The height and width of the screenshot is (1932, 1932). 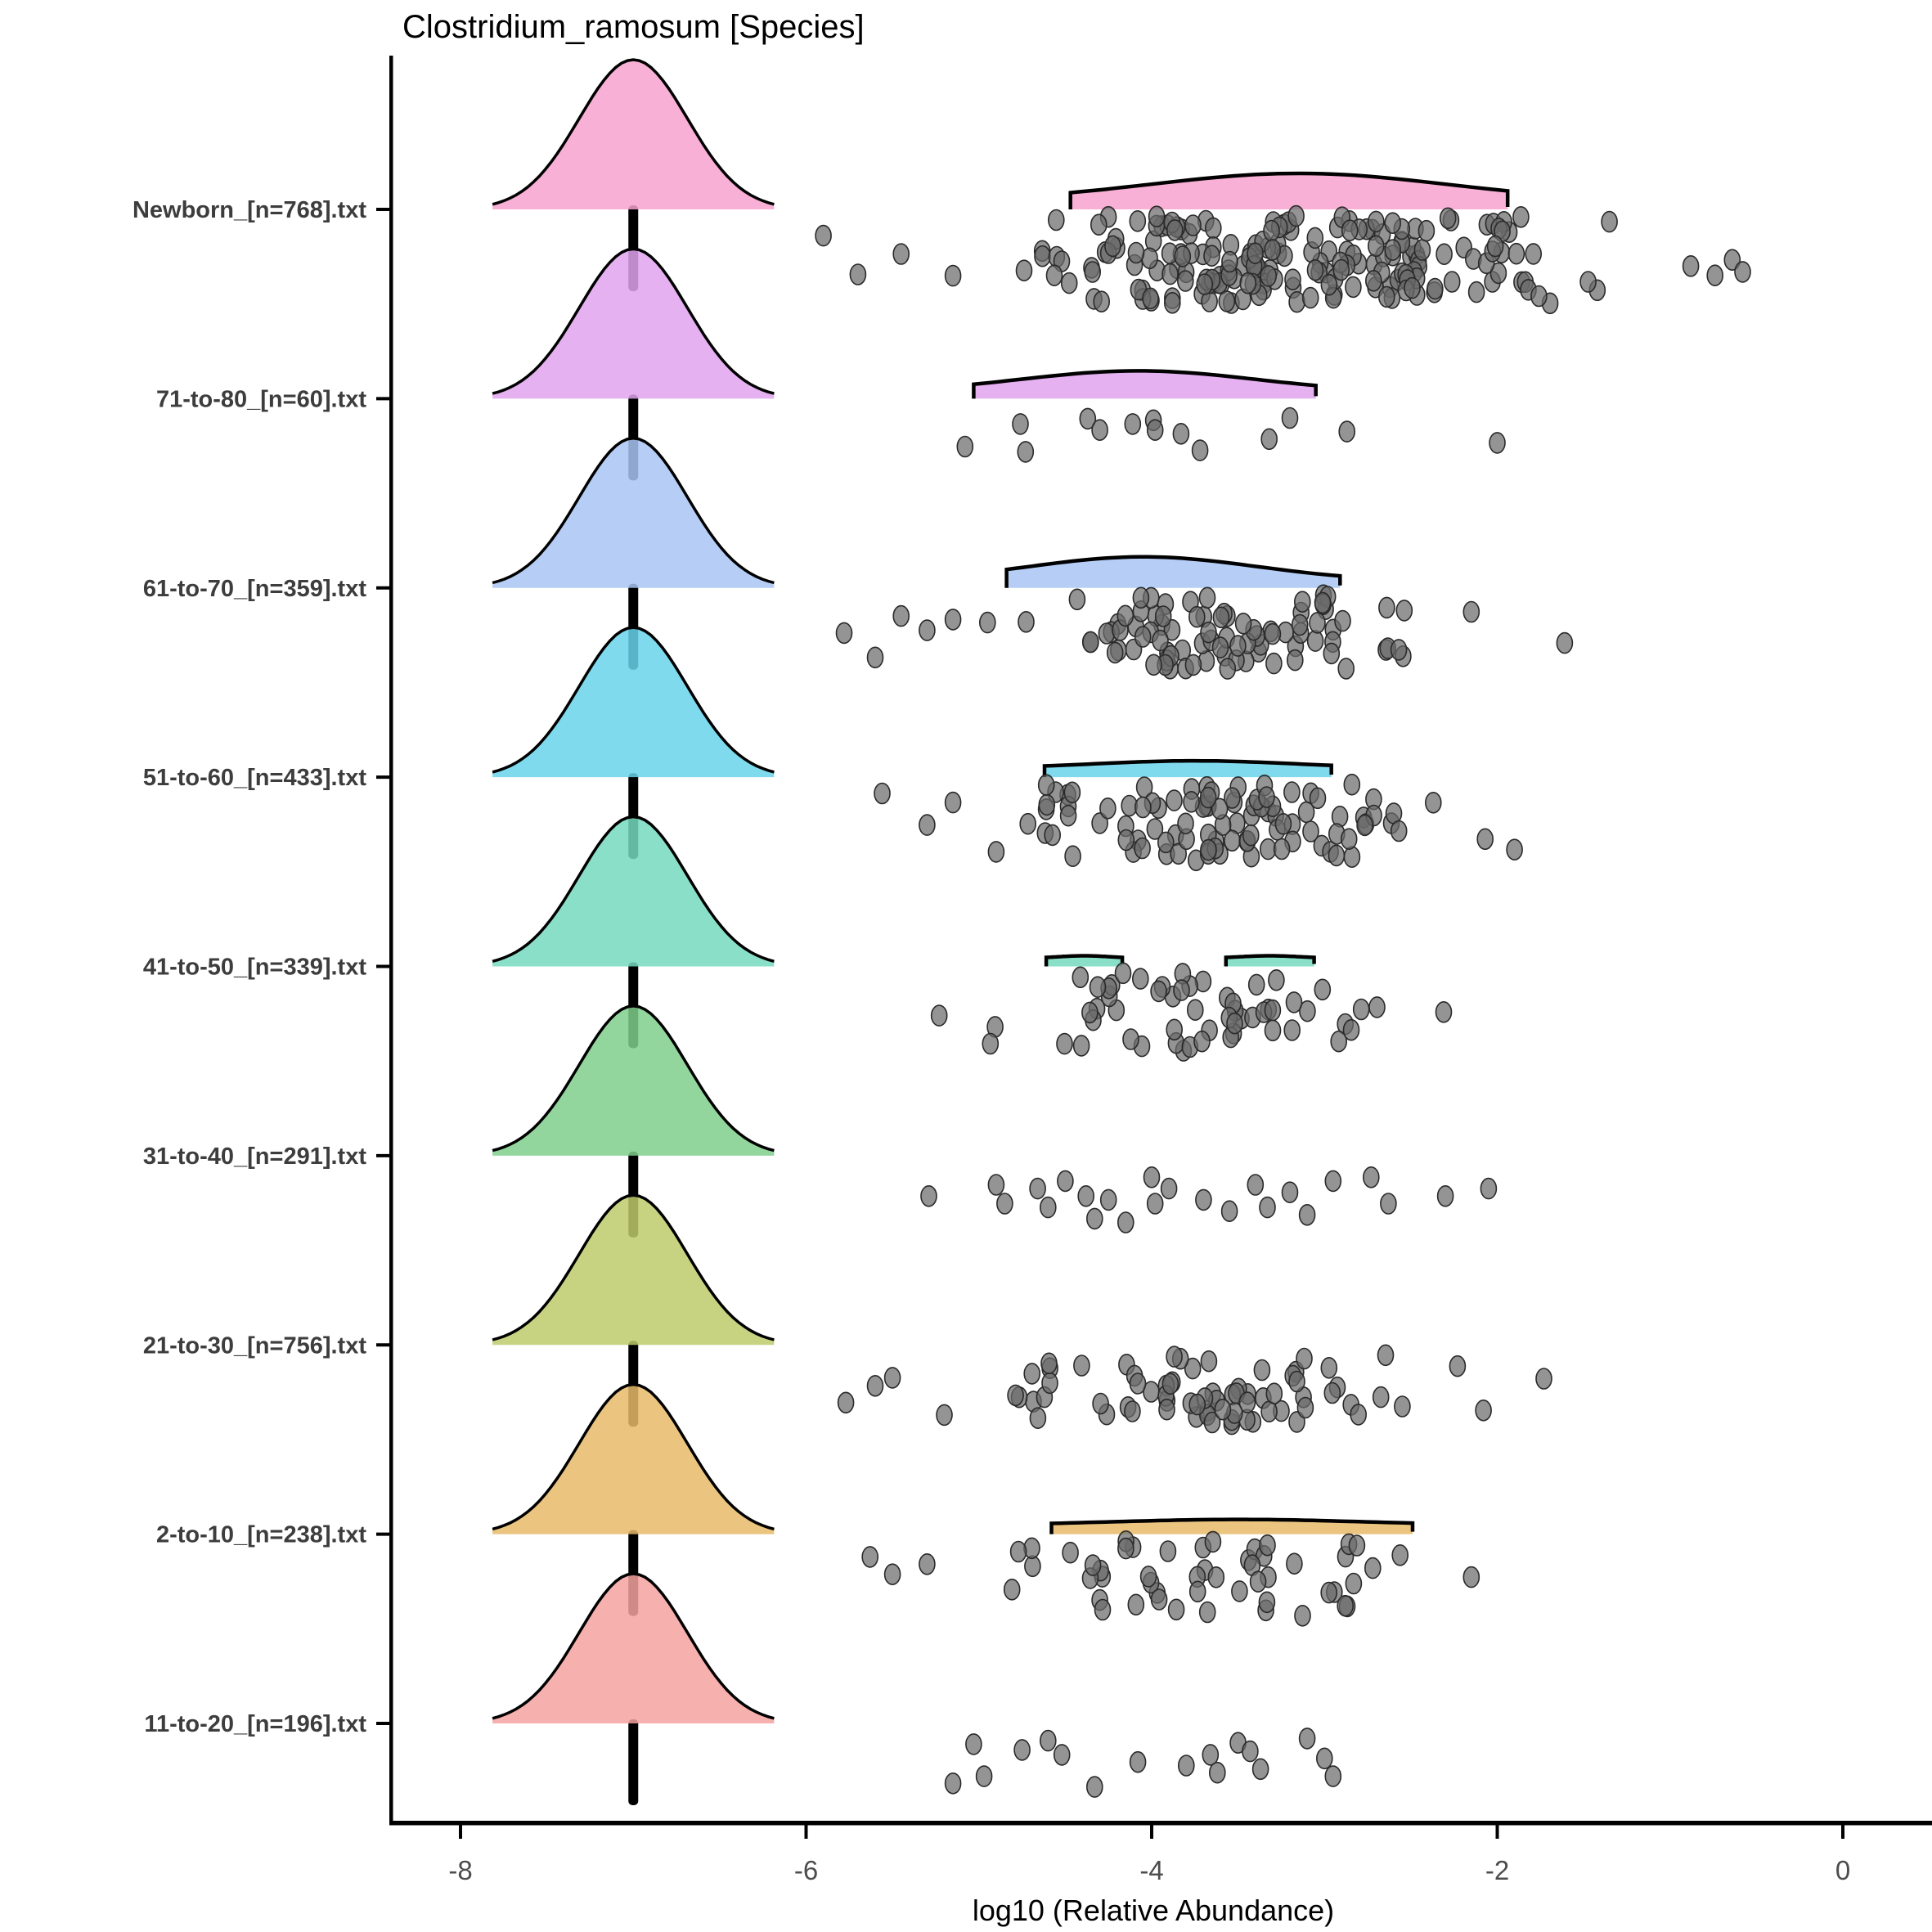 I want to click on row-label: 31-to-40_[n=291].txt, so click(x=255, y=1157).